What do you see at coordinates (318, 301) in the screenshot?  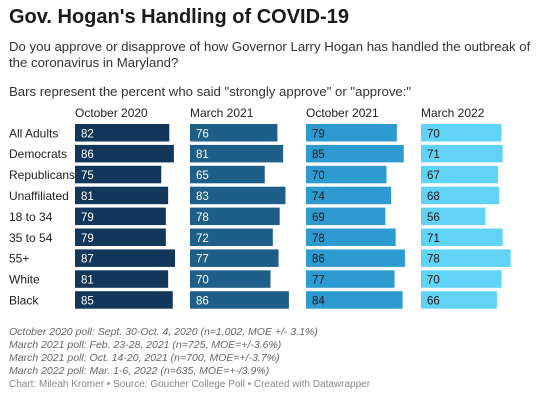 I see `data-label: 84` at bounding box center [318, 301].